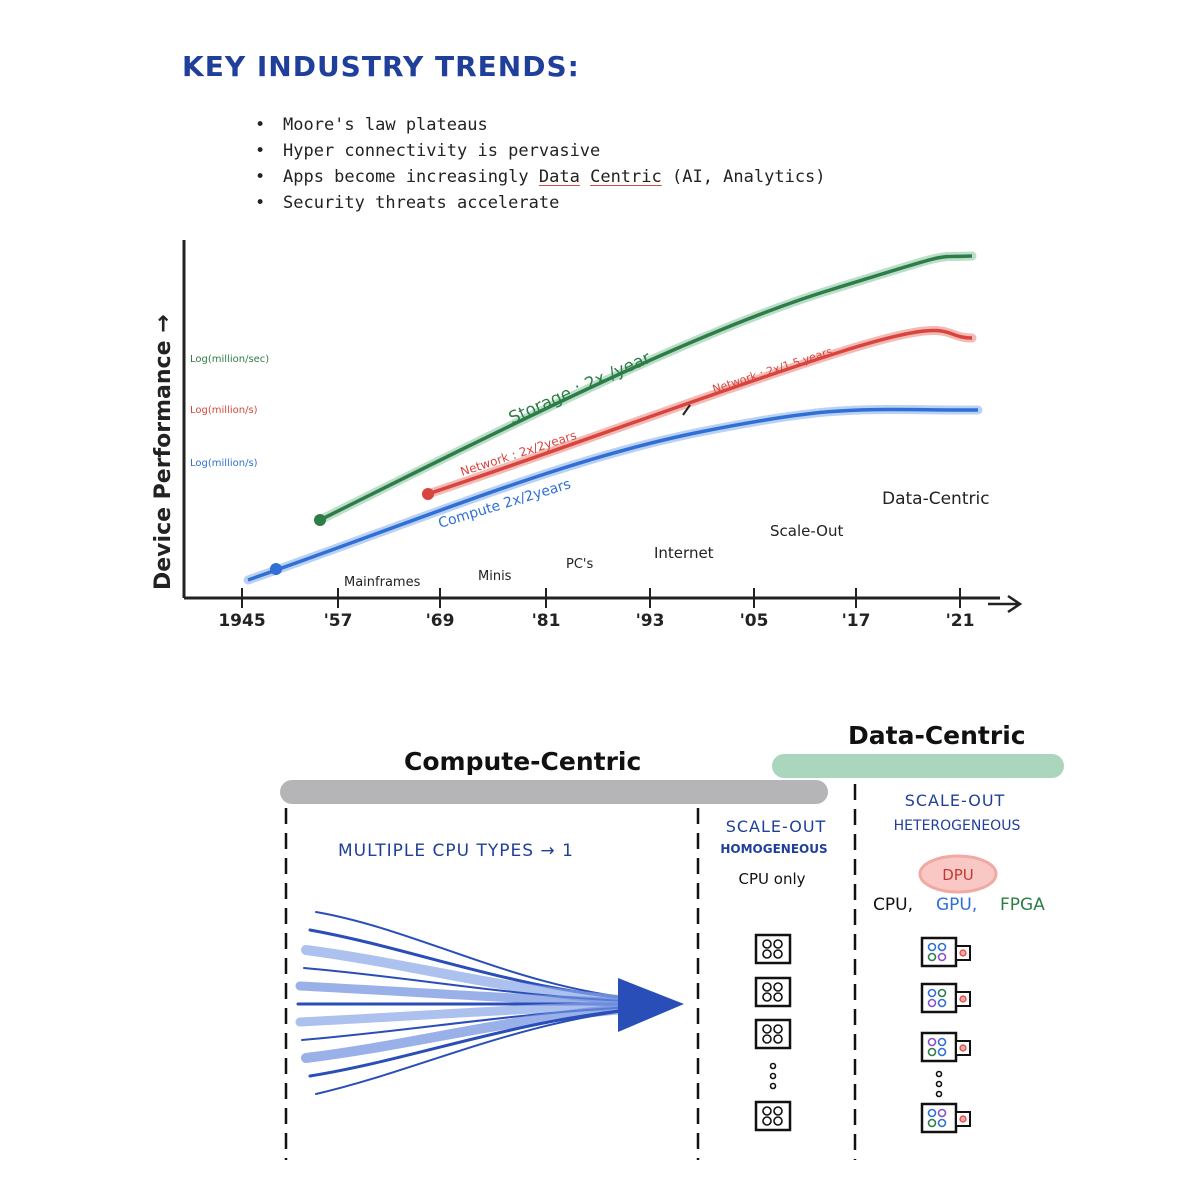 This screenshot has width=1200, height=1193. Describe the element at coordinates (1005, 604) in the screenshot. I see `x-axis-arrow-icon` at that location.